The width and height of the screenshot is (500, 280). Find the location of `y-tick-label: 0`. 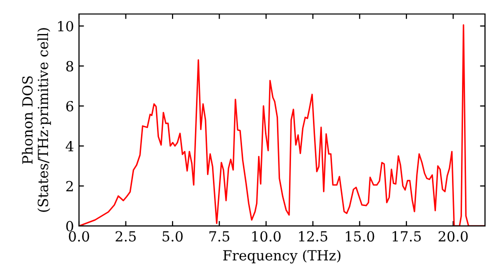

y-tick-label: 0 is located at coordinates (70, 226).